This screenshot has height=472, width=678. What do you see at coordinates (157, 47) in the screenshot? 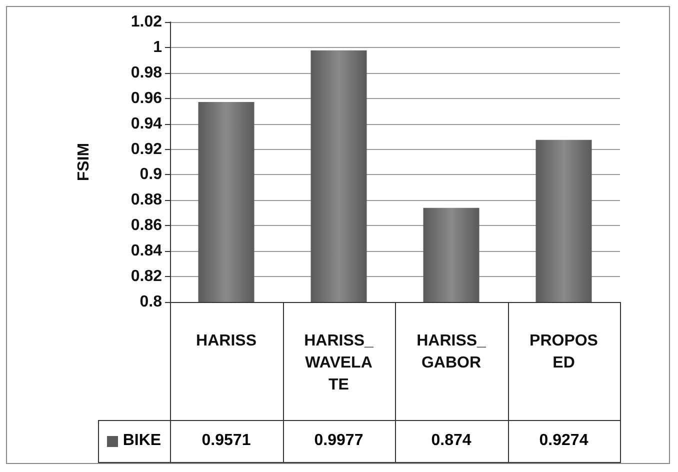
I see `y-tick-label: 1` at bounding box center [157, 47].